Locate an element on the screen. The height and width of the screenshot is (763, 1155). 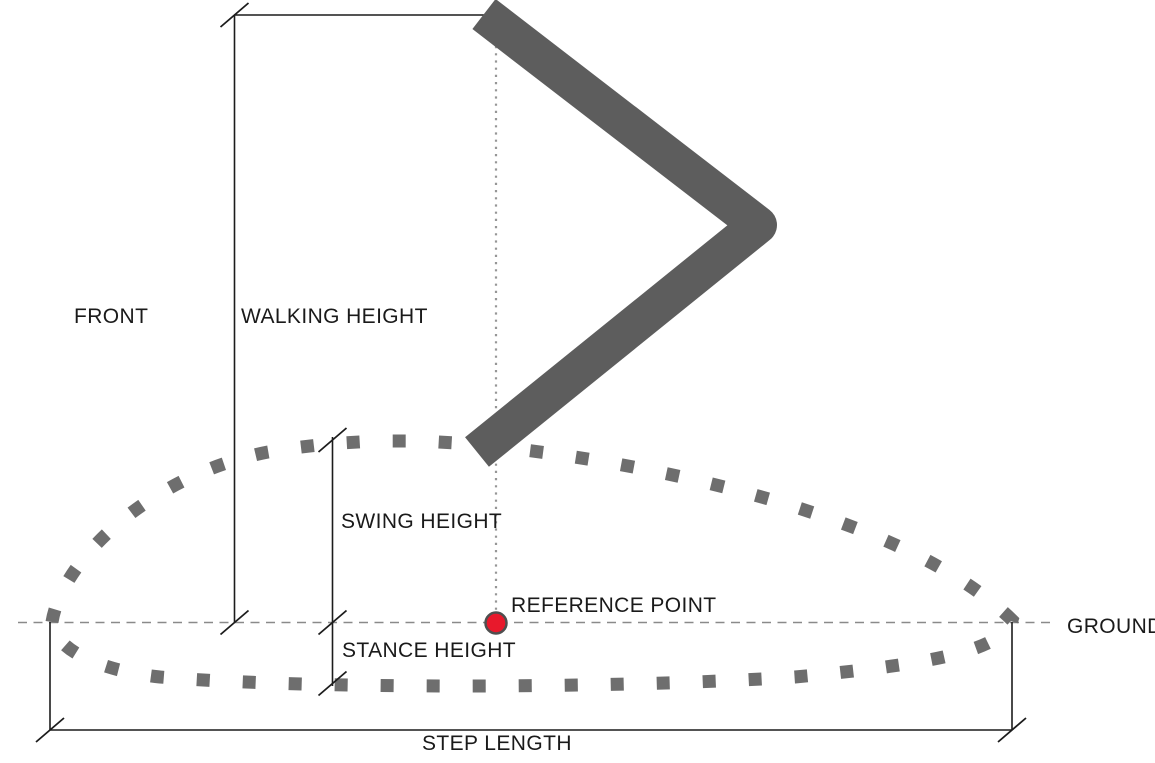
tick-step-length-left is located at coordinates (50, 730).